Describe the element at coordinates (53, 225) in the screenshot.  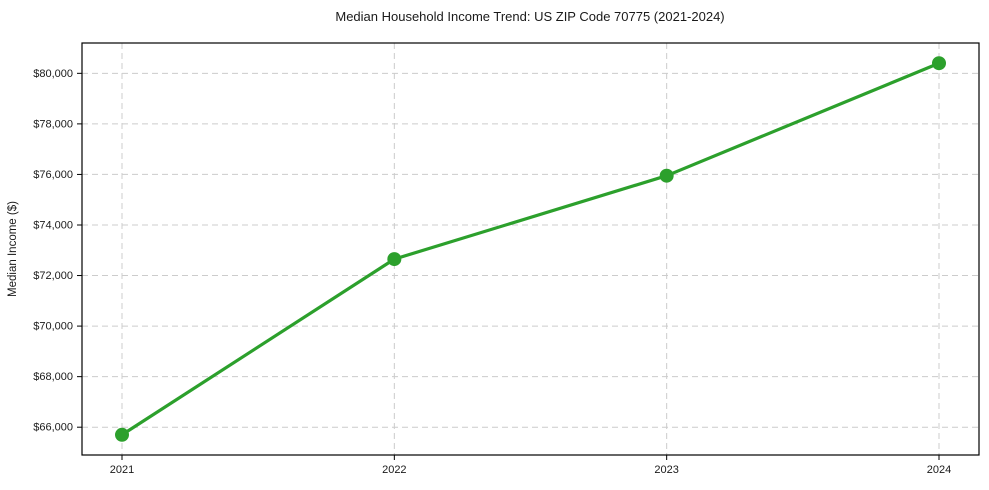
I see `y-tick-label: $74,000` at that location.